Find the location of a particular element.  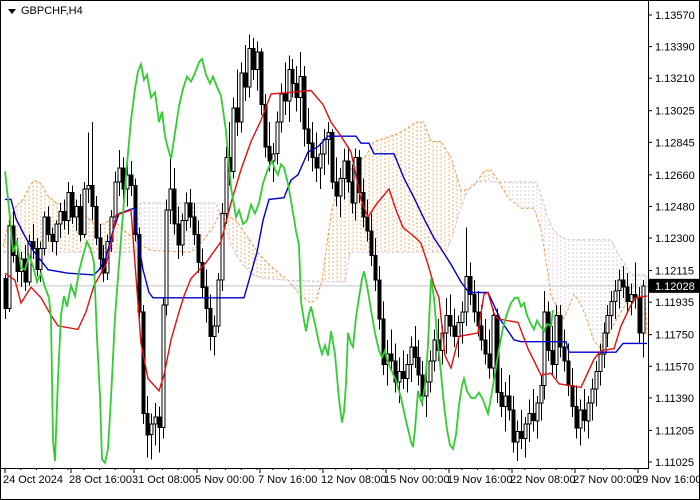

y-axis-label: 1.13210 is located at coordinates (675, 79).